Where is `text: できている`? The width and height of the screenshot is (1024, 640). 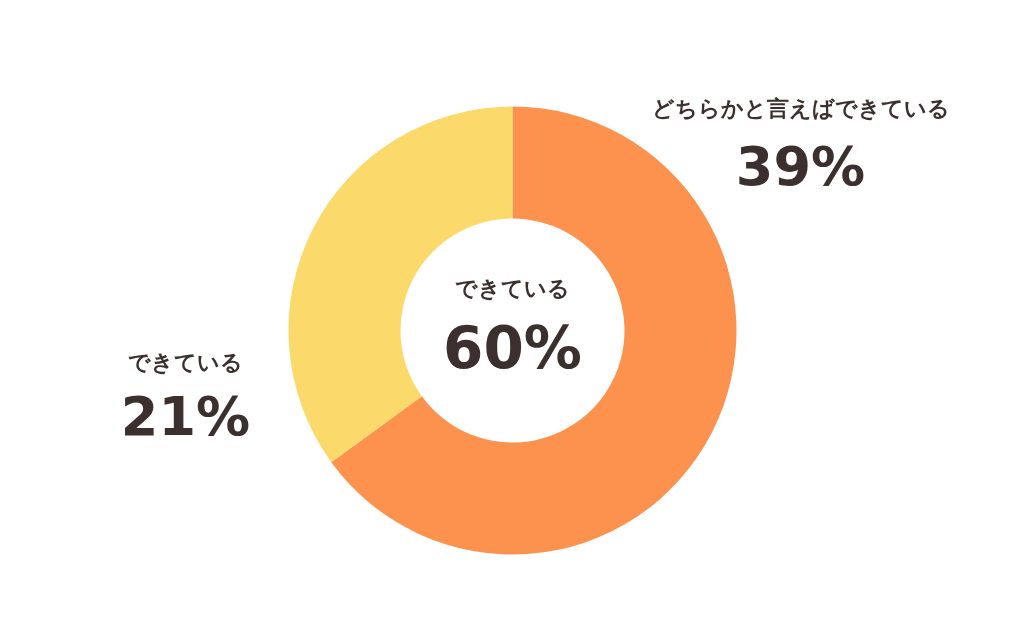 text: できている is located at coordinates (512, 288).